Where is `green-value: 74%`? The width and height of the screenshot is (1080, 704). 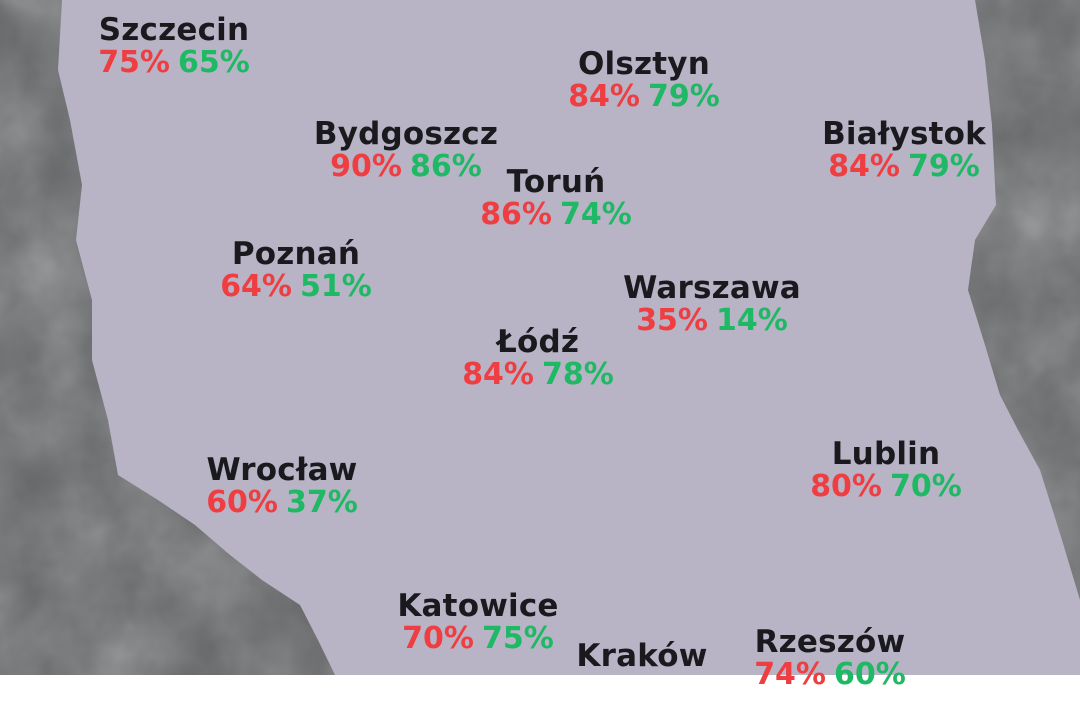
green-value: 74% is located at coordinates (596, 214).